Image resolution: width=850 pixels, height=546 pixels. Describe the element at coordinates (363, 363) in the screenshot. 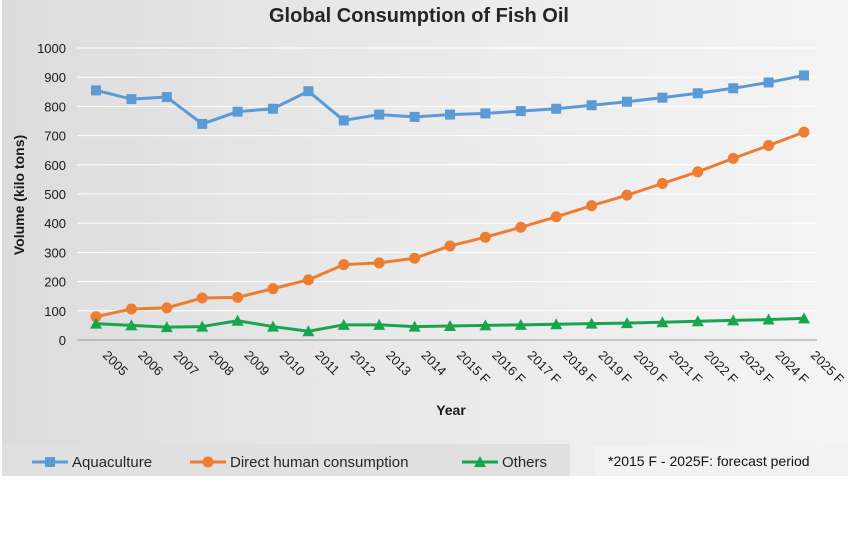

I see `x-tick-label: 2012` at that location.